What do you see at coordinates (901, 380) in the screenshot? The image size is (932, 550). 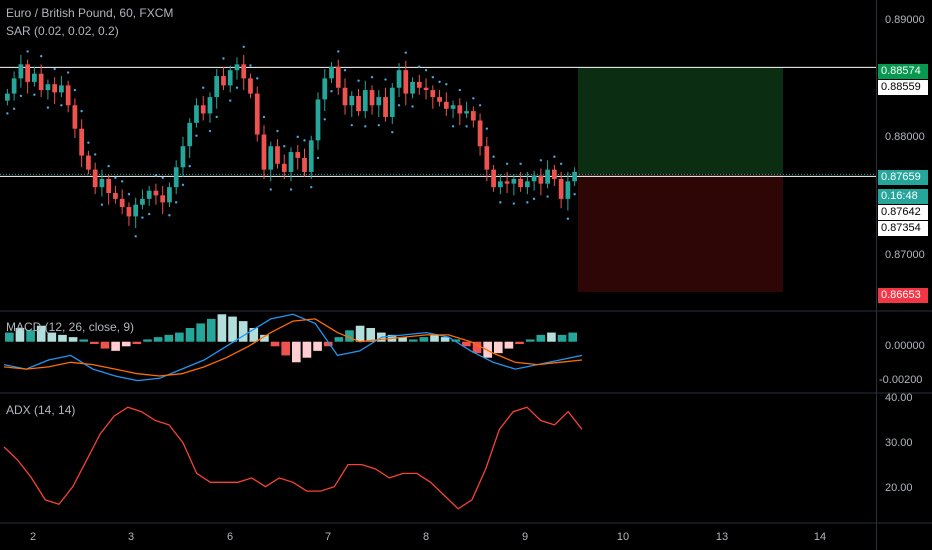 I see `macd-tick: -0.00200` at bounding box center [901, 380].